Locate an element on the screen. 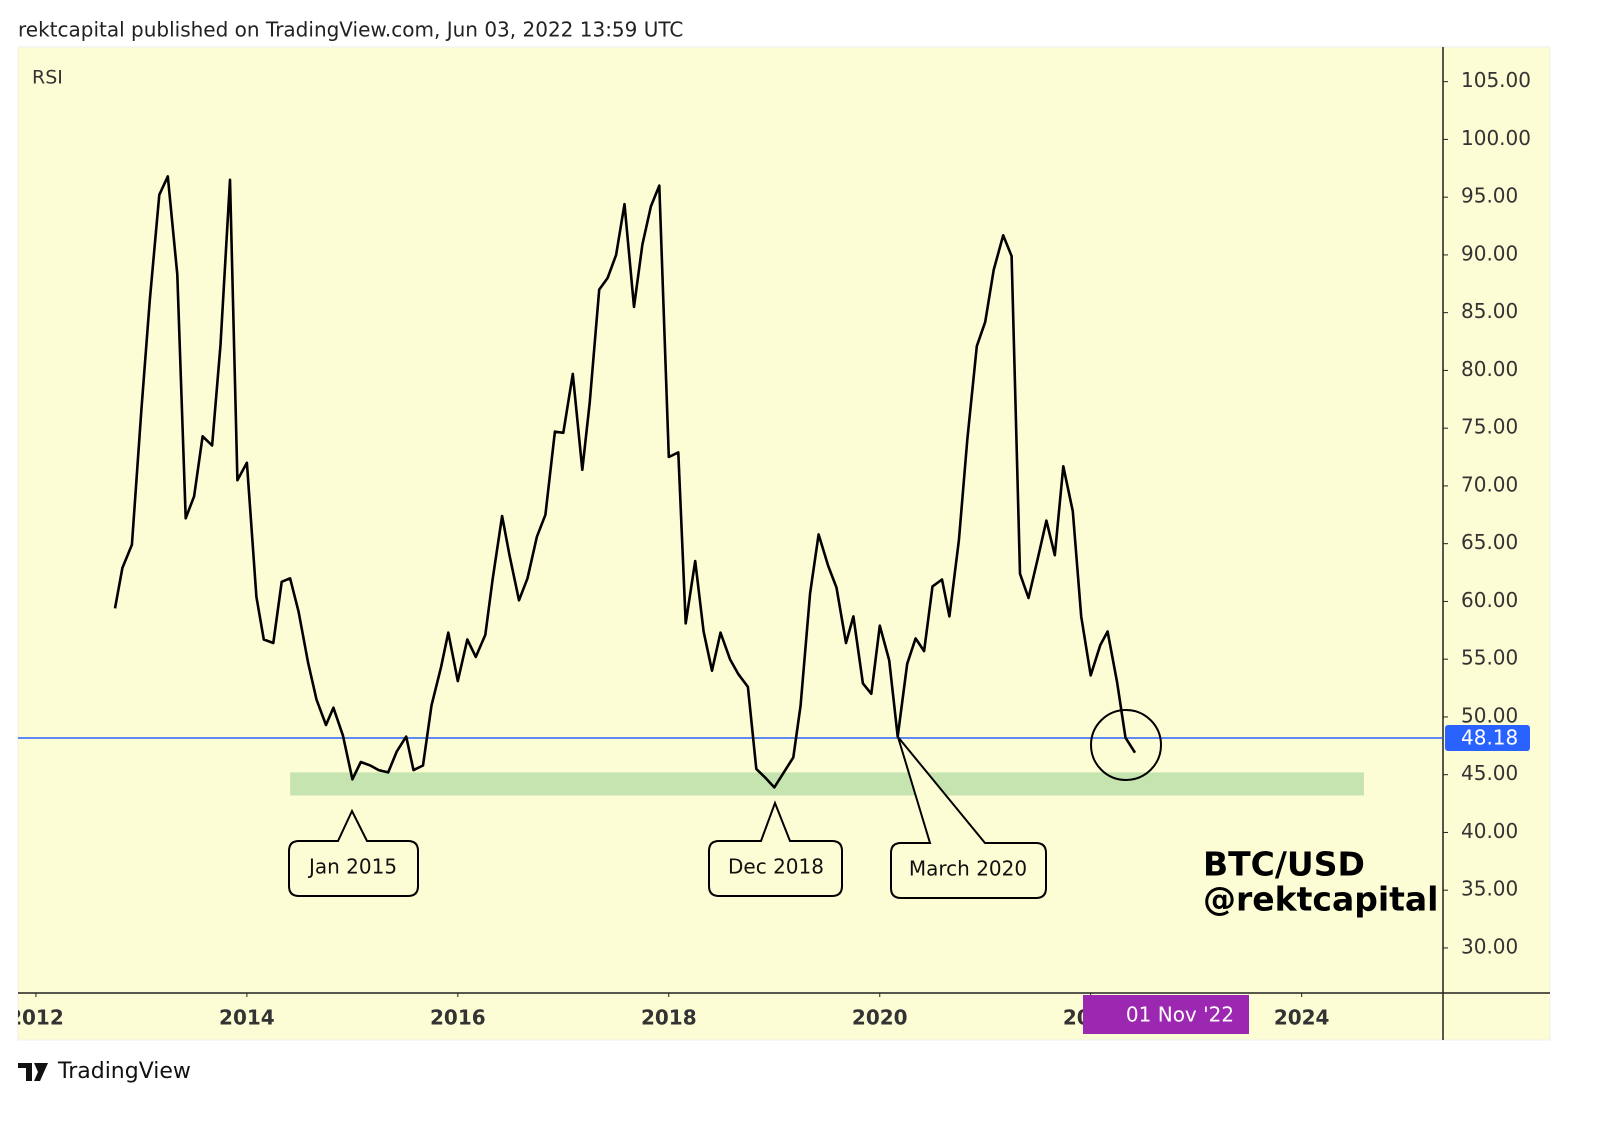  y-tick-label: 90.00 is located at coordinates (1489, 253).